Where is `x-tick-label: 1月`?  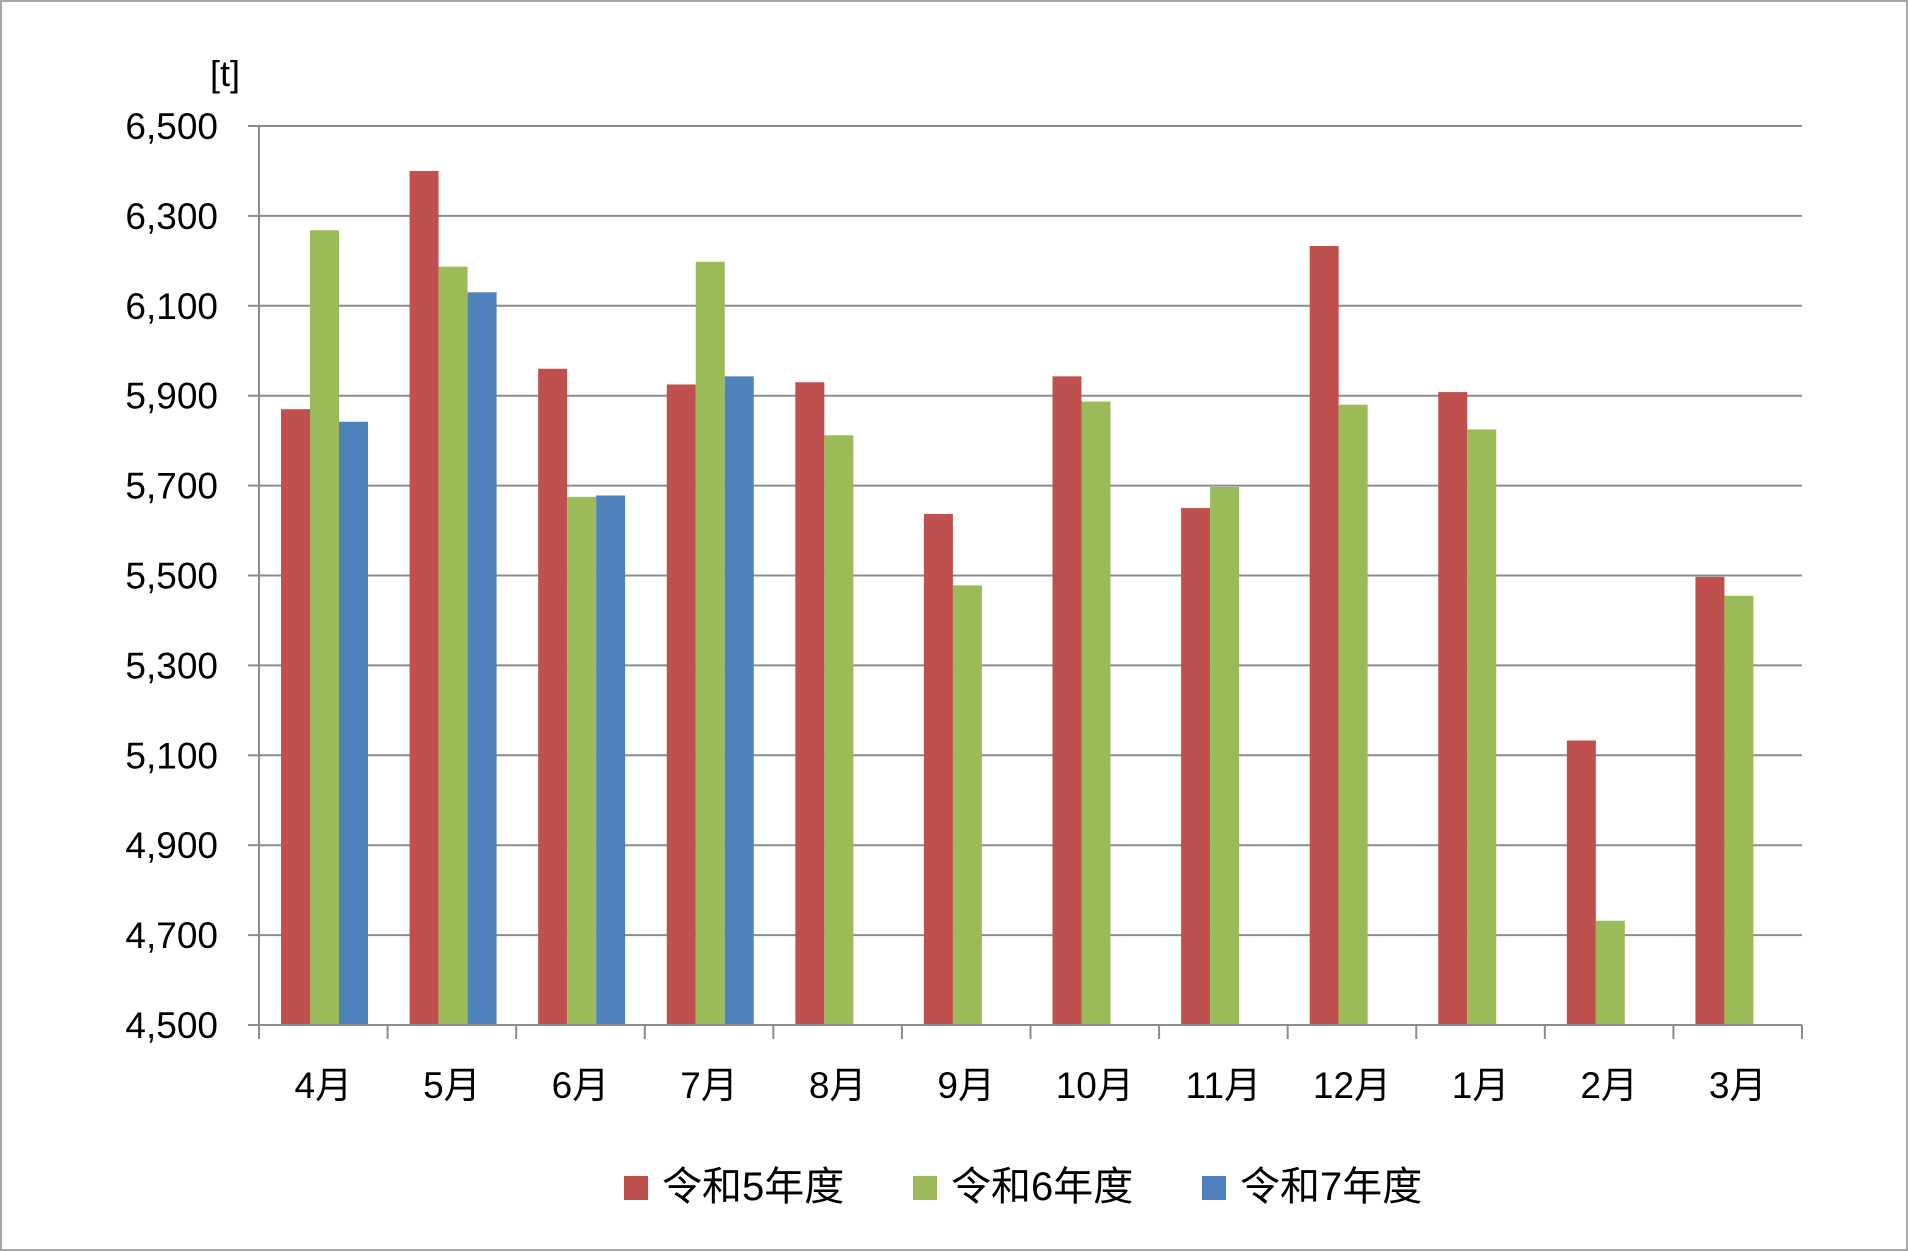 x-tick-label: 1月 is located at coordinates (1481, 1085).